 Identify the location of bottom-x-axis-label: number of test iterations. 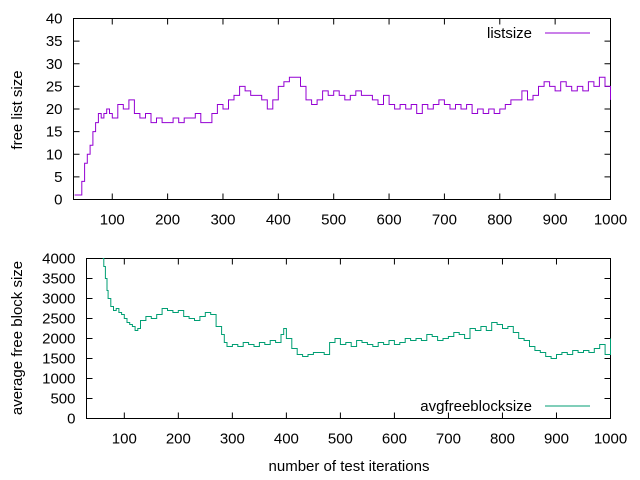
(349, 466).